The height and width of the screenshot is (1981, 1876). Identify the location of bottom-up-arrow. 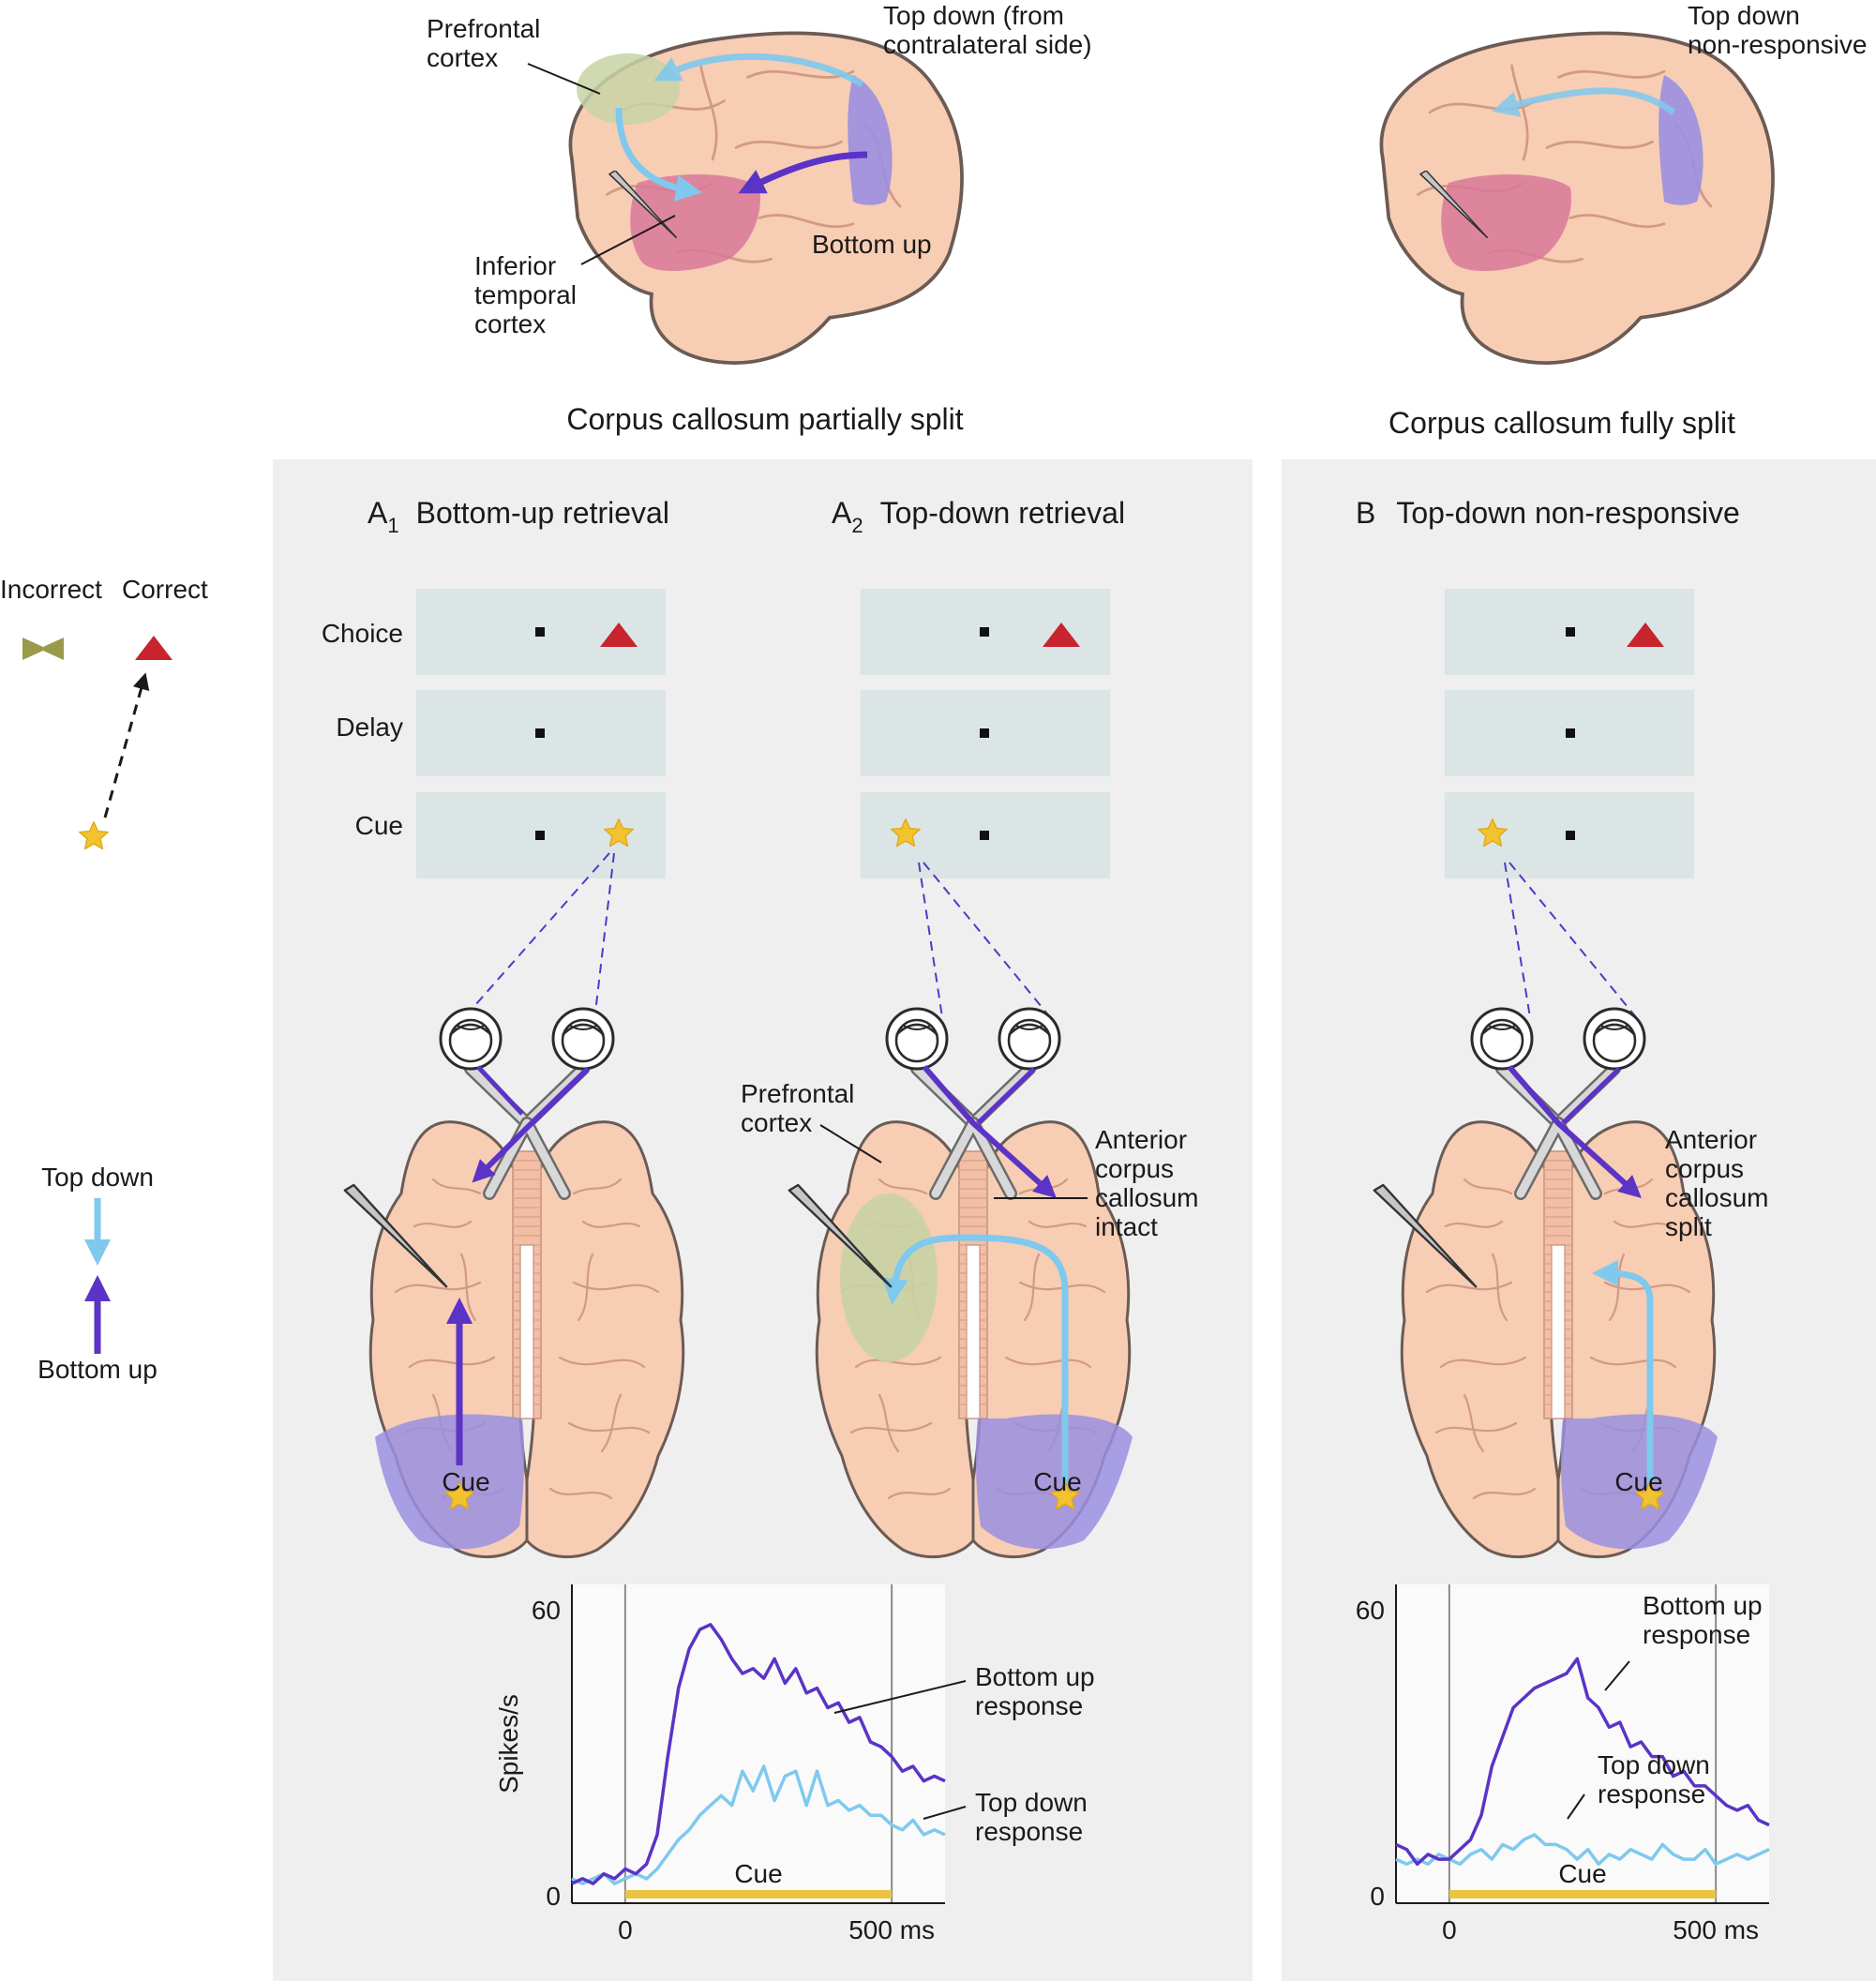
(803, 172).